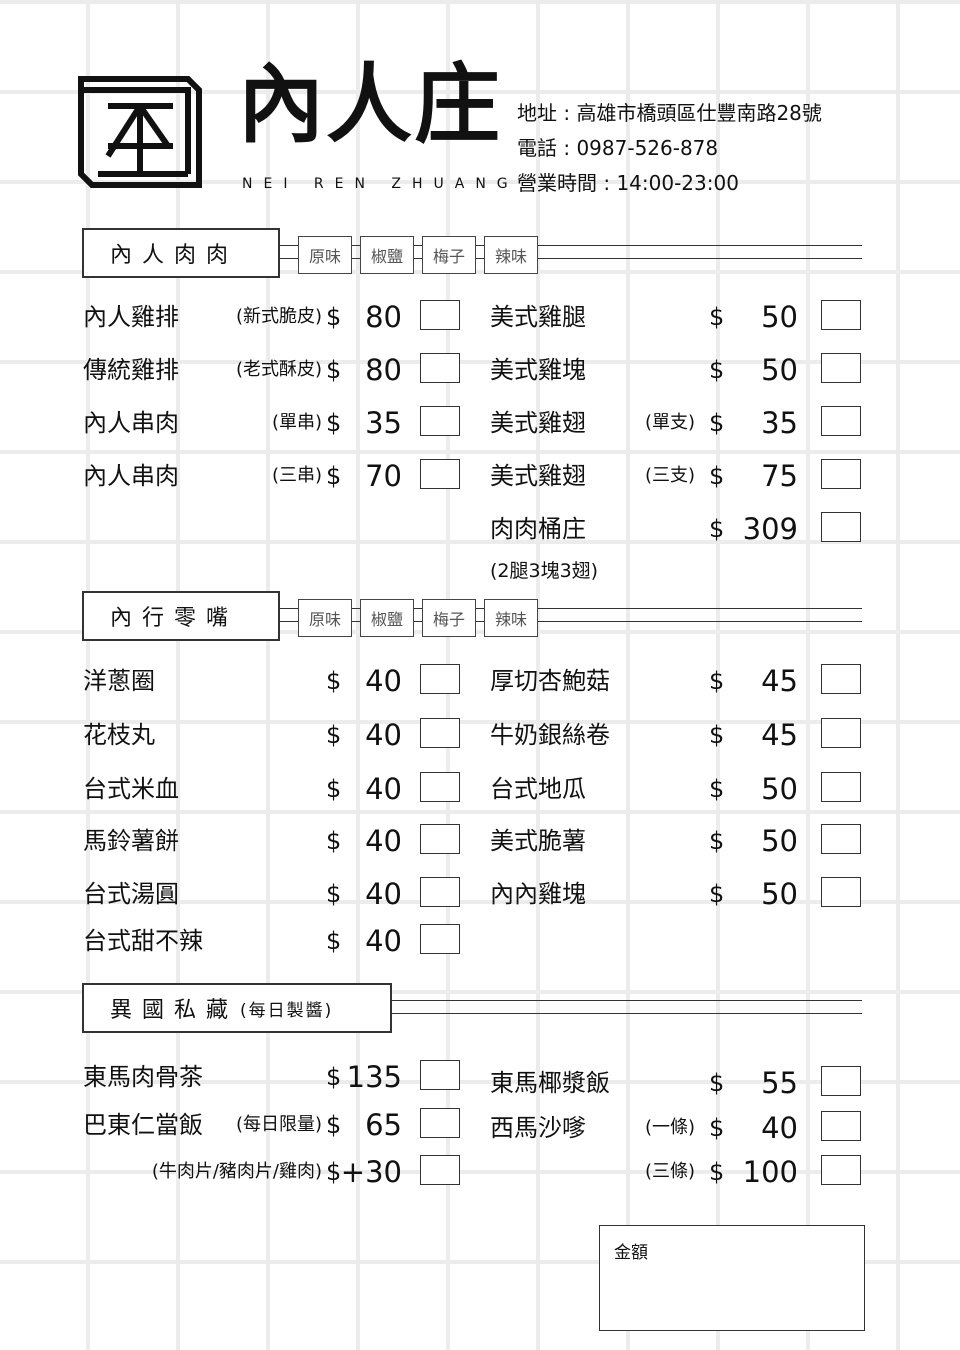  What do you see at coordinates (296, 422) in the screenshot?
I see `item-note: (單串)` at bounding box center [296, 422].